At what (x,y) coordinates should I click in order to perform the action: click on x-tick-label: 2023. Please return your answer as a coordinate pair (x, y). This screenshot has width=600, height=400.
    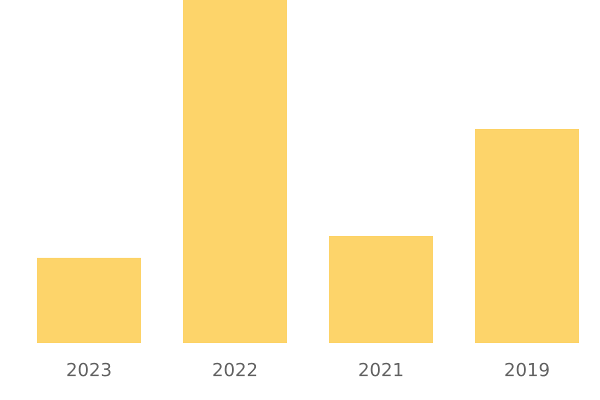
    Looking at the image, I should click on (89, 369).